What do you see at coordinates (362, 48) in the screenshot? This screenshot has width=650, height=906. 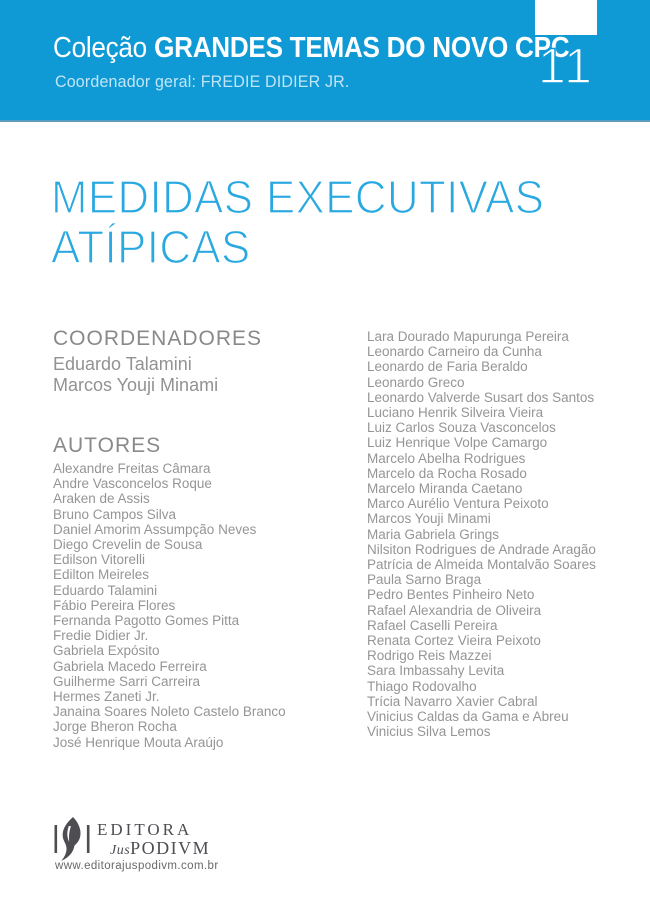 I see `series-title: GRANDES TEMAS DO NOVO CPC` at bounding box center [362, 48].